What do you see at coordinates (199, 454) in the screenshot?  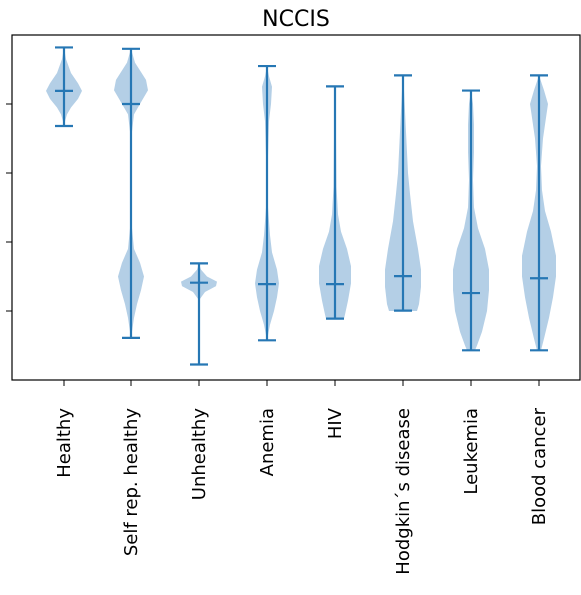 I see `x-tick-label: Unhealthy` at bounding box center [199, 454].